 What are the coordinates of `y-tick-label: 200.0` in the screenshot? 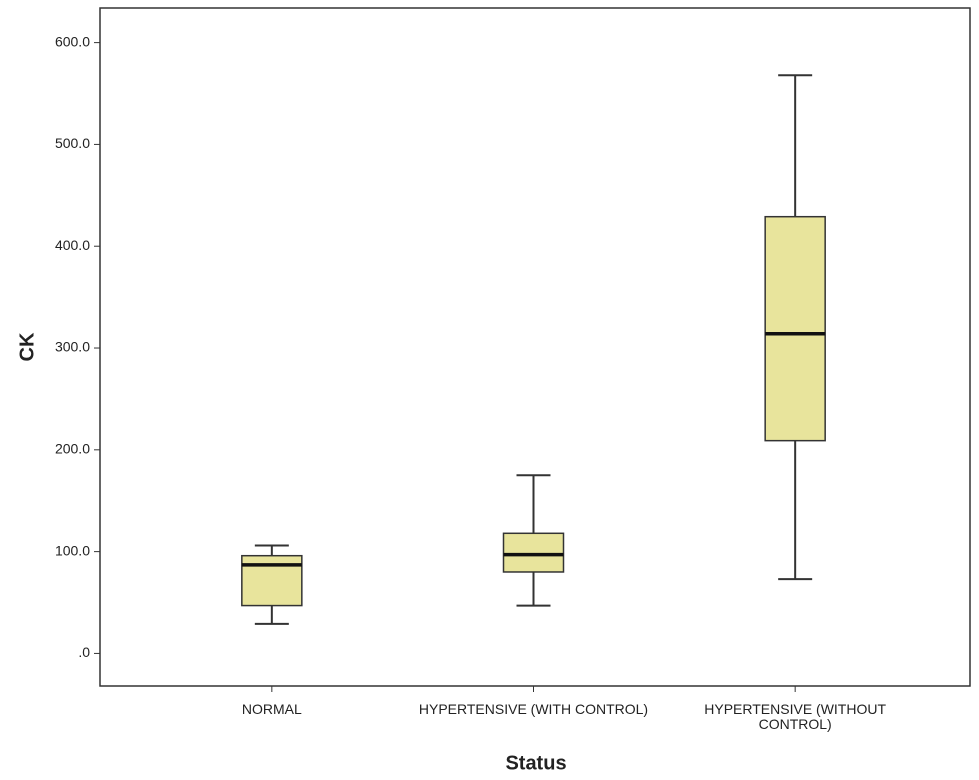 It's located at (72, 449).